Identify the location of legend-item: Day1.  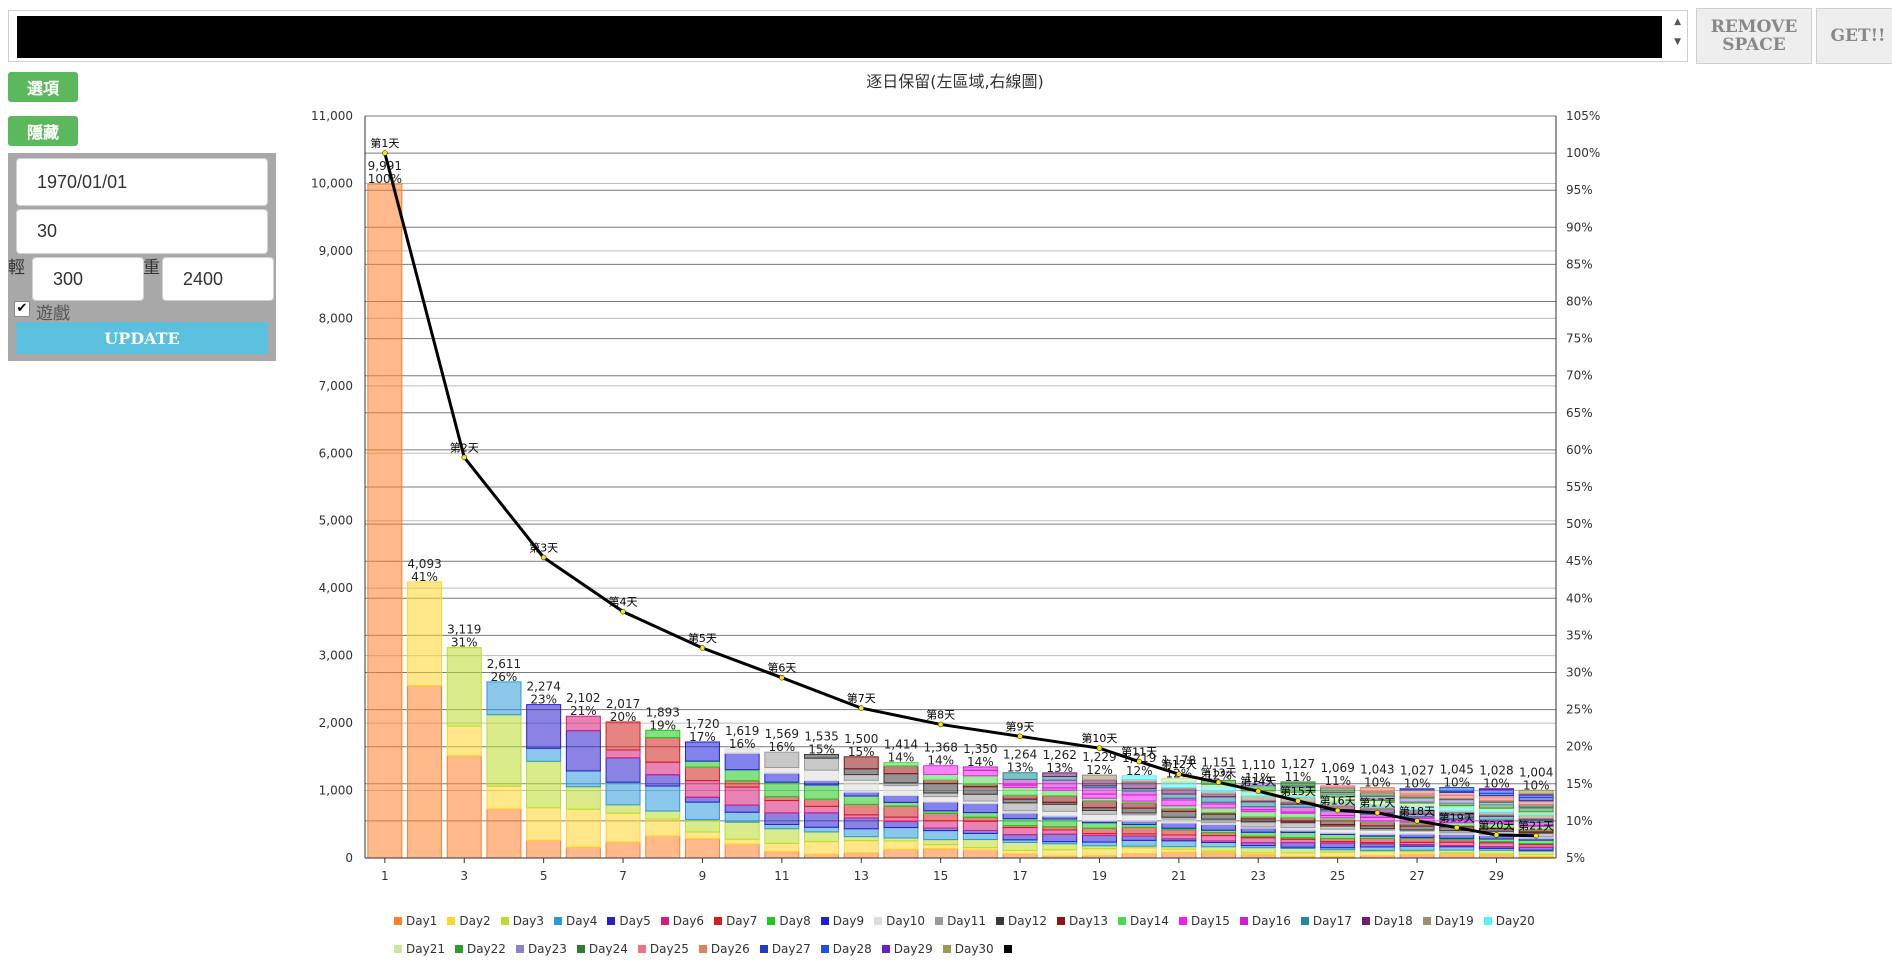
(415, 921).